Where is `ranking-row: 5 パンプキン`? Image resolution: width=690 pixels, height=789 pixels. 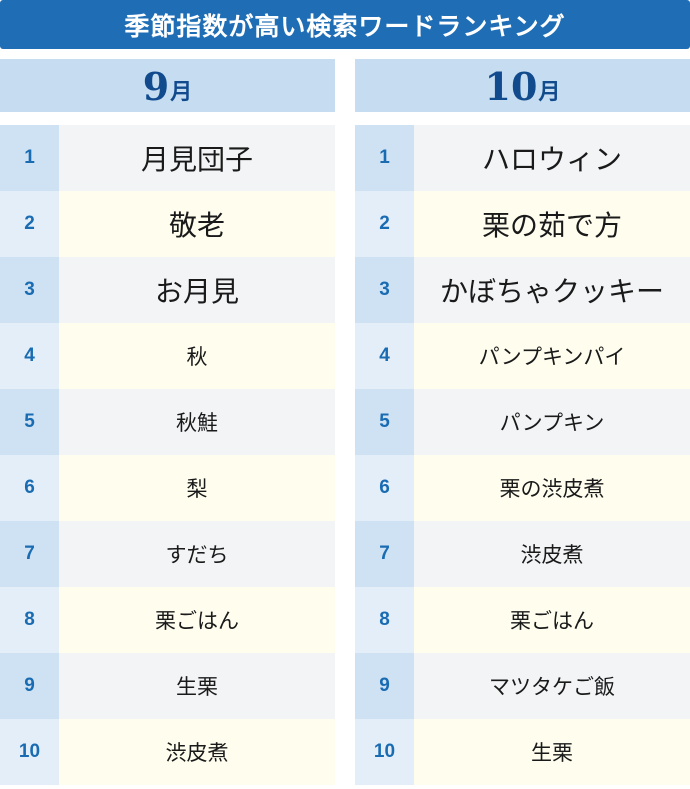 ranking-row: 5 パンプキン is located at coordinates (522, 422).